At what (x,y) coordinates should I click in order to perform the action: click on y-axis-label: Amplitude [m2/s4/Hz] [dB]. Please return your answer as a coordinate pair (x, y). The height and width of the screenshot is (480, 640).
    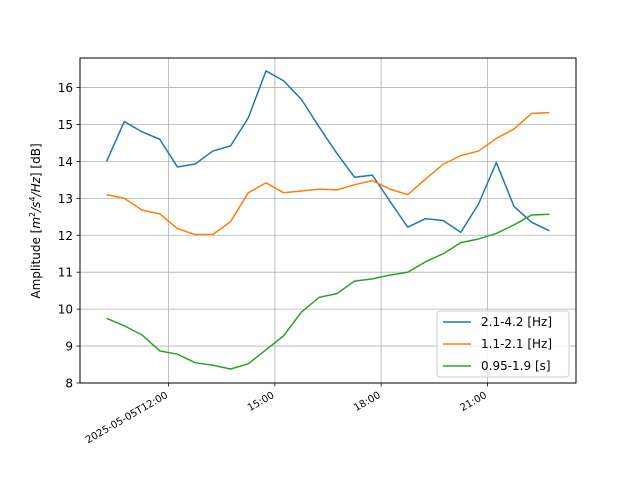
    Looking at the image, I should click on (35, 220).